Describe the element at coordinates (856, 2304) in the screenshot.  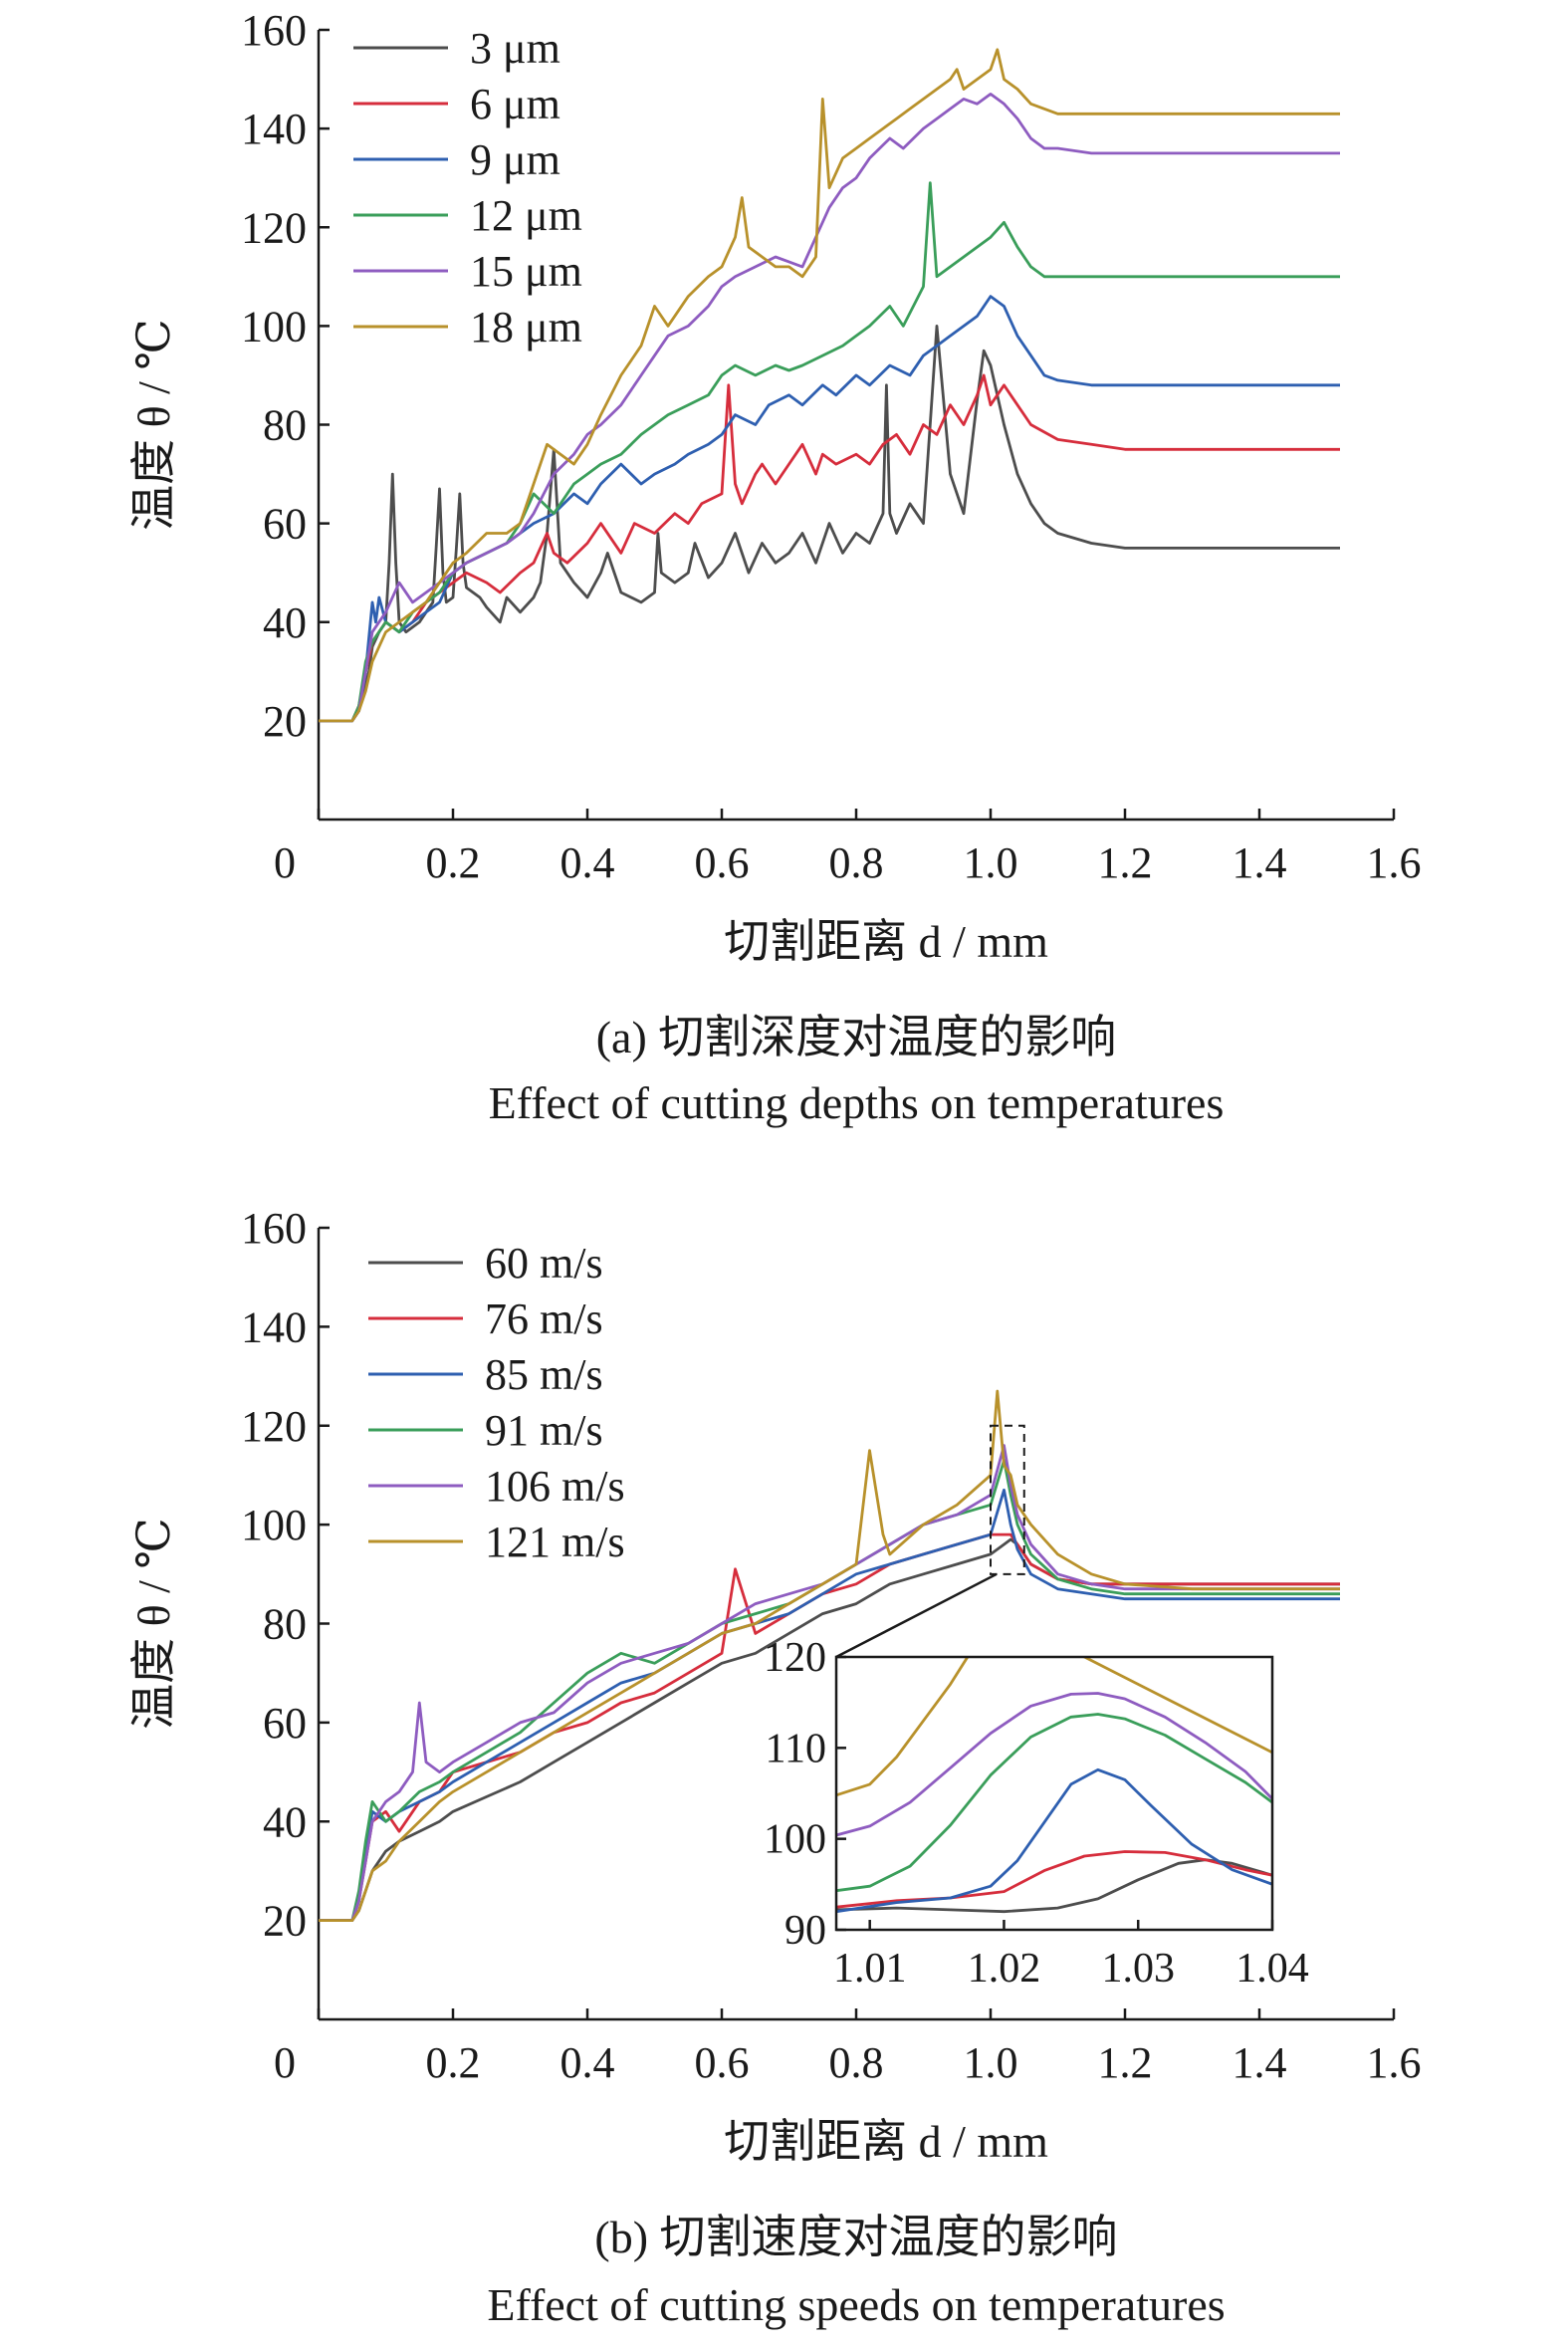
I see `caption-b-en: Effect of cutting speeds on temperatures` at that location.